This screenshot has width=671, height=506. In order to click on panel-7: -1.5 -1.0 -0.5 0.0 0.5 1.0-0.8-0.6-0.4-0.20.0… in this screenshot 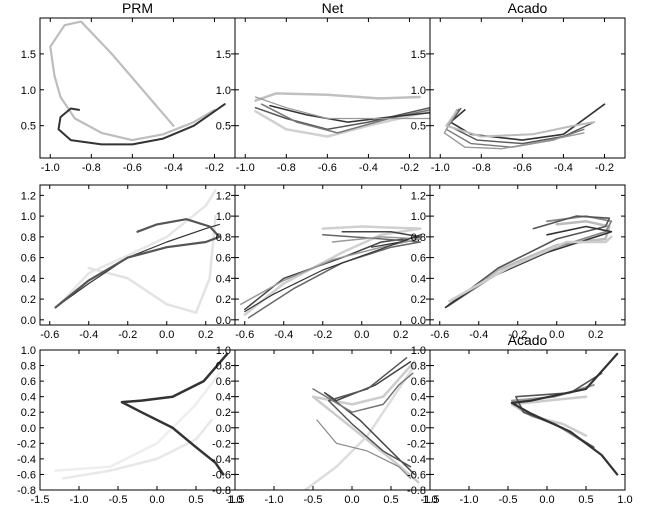, I will do `click(130, 425)`.